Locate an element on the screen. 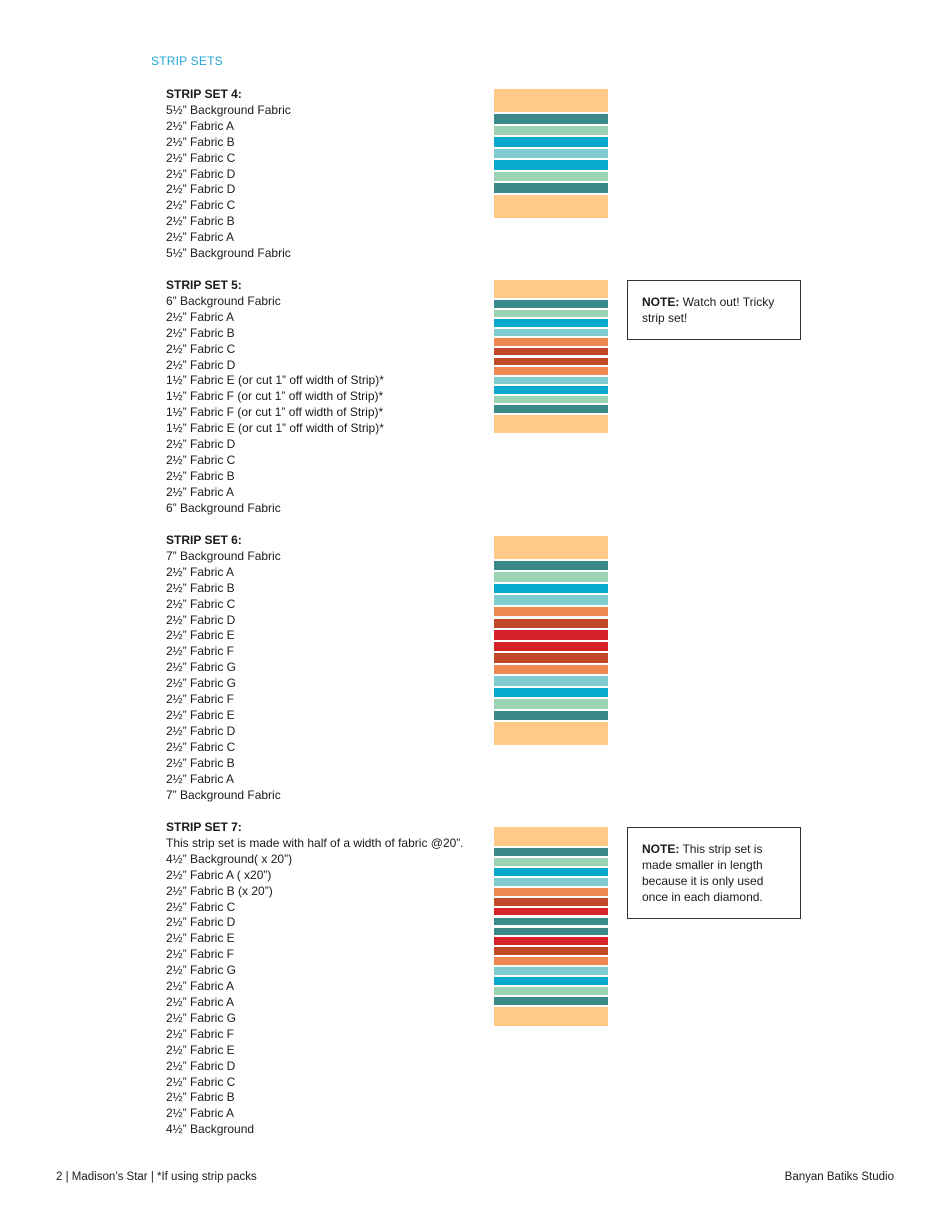  strip-set-4-swatch is located at coordinates (551, 153).